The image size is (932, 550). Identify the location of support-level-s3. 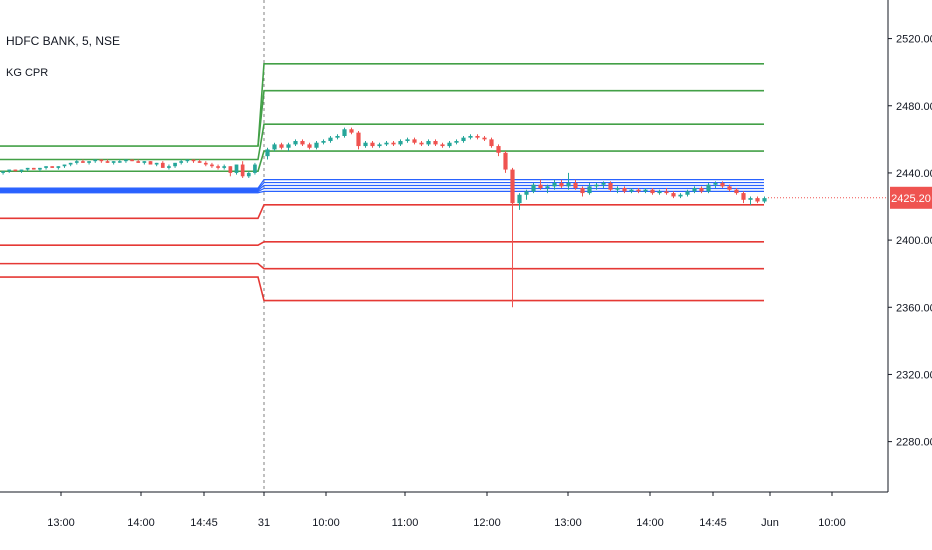
(382, 266).